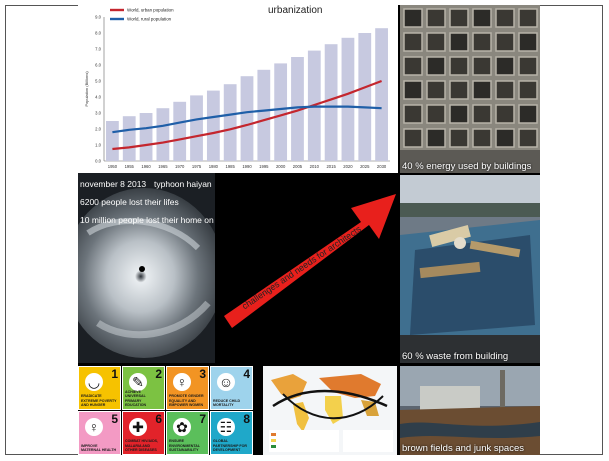 The image size is (609, 461). What do you see at coordinates (143, 388) in the screenshot?
I see `mdg-goal-tile: ✎ 2 Achieve universal primary education` at bounding box center [143, 388].